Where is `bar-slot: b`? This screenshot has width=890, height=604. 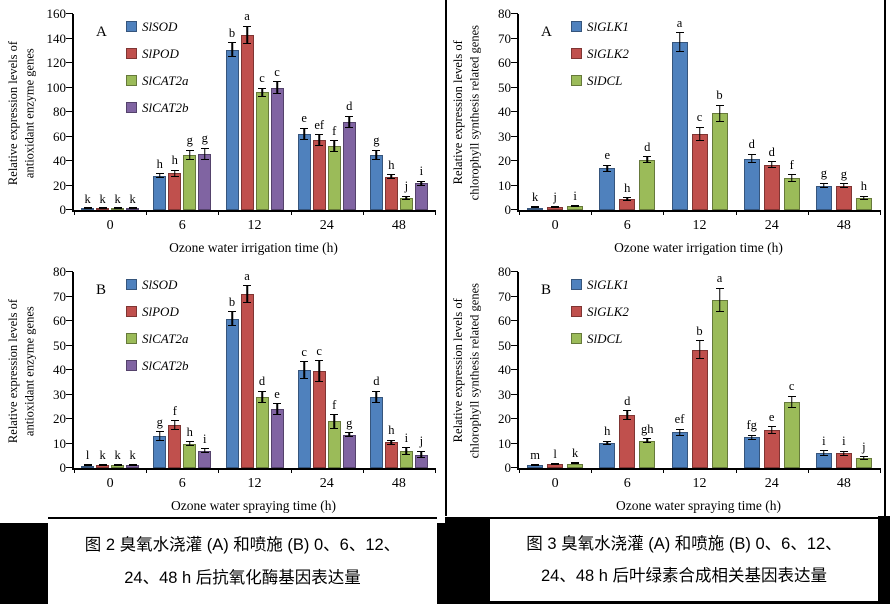
bar-slot: b is located at coordinates (232, 370).